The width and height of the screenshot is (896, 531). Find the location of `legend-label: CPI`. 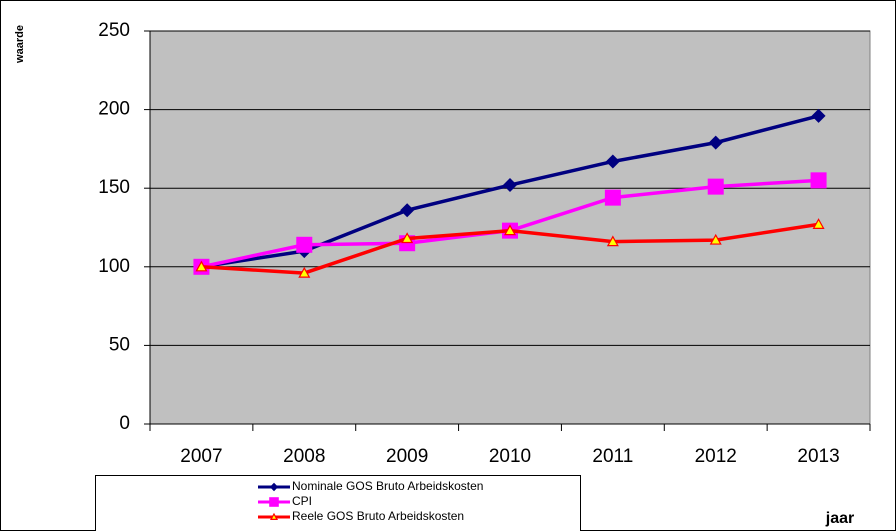

legend-label: CPI is located at coordinates (302, 501).